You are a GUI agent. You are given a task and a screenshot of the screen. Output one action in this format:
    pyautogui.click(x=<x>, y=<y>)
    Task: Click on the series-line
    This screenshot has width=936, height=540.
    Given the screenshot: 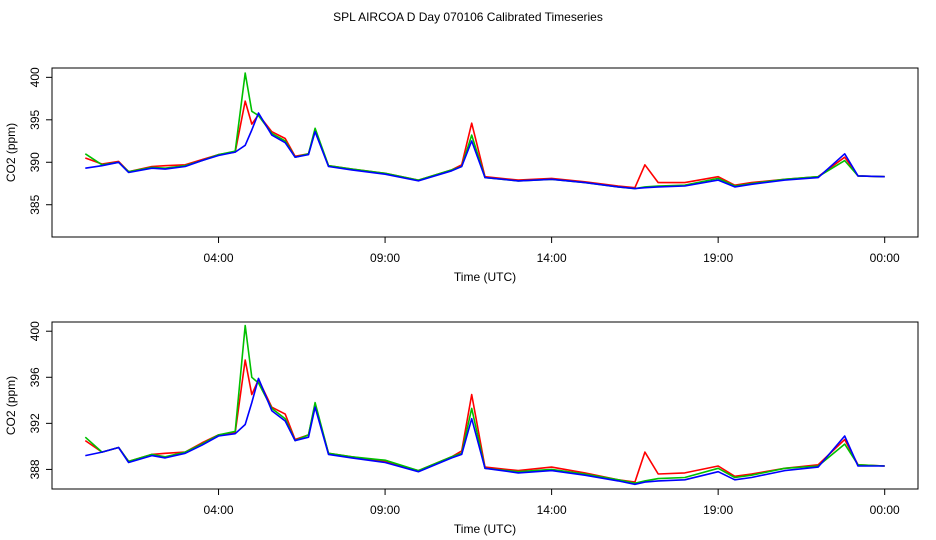 What is the action you would take?
    pyautogui.click(x=485, y=151)
    